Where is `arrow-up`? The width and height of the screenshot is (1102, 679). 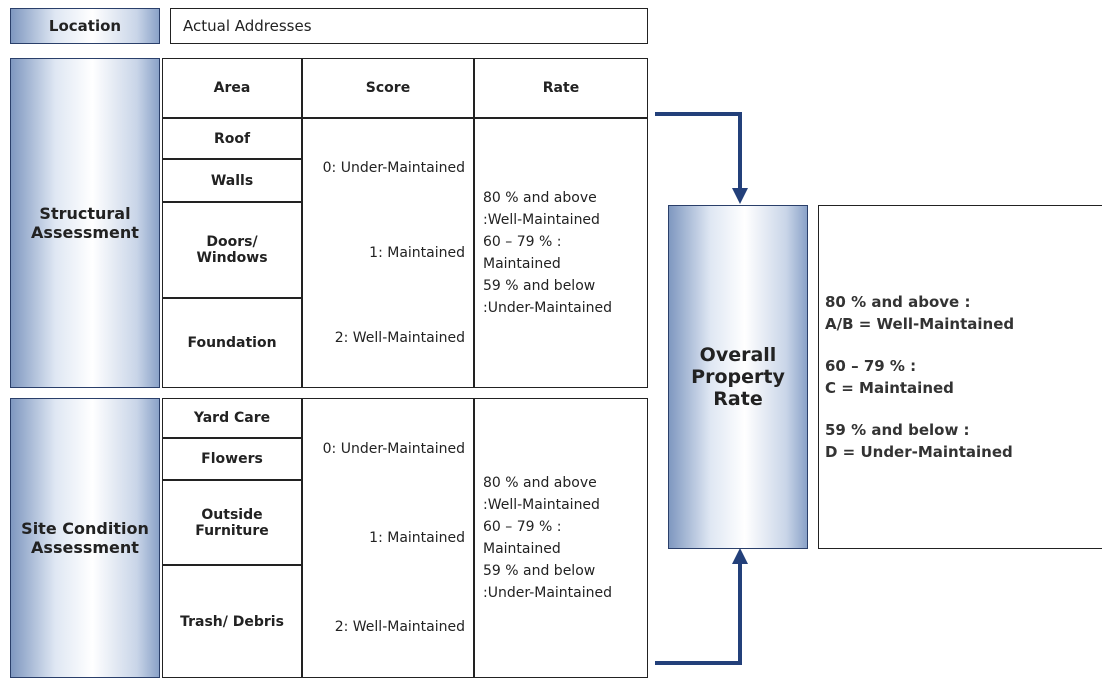
arrow-up is located at coordinates (701, 606).